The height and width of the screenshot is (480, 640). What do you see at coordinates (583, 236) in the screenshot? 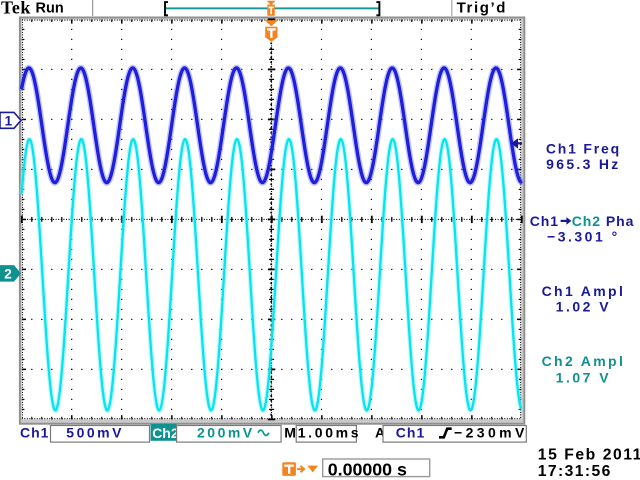
I see `svg-text: −3.301 °` at bounding box center [583, 236].